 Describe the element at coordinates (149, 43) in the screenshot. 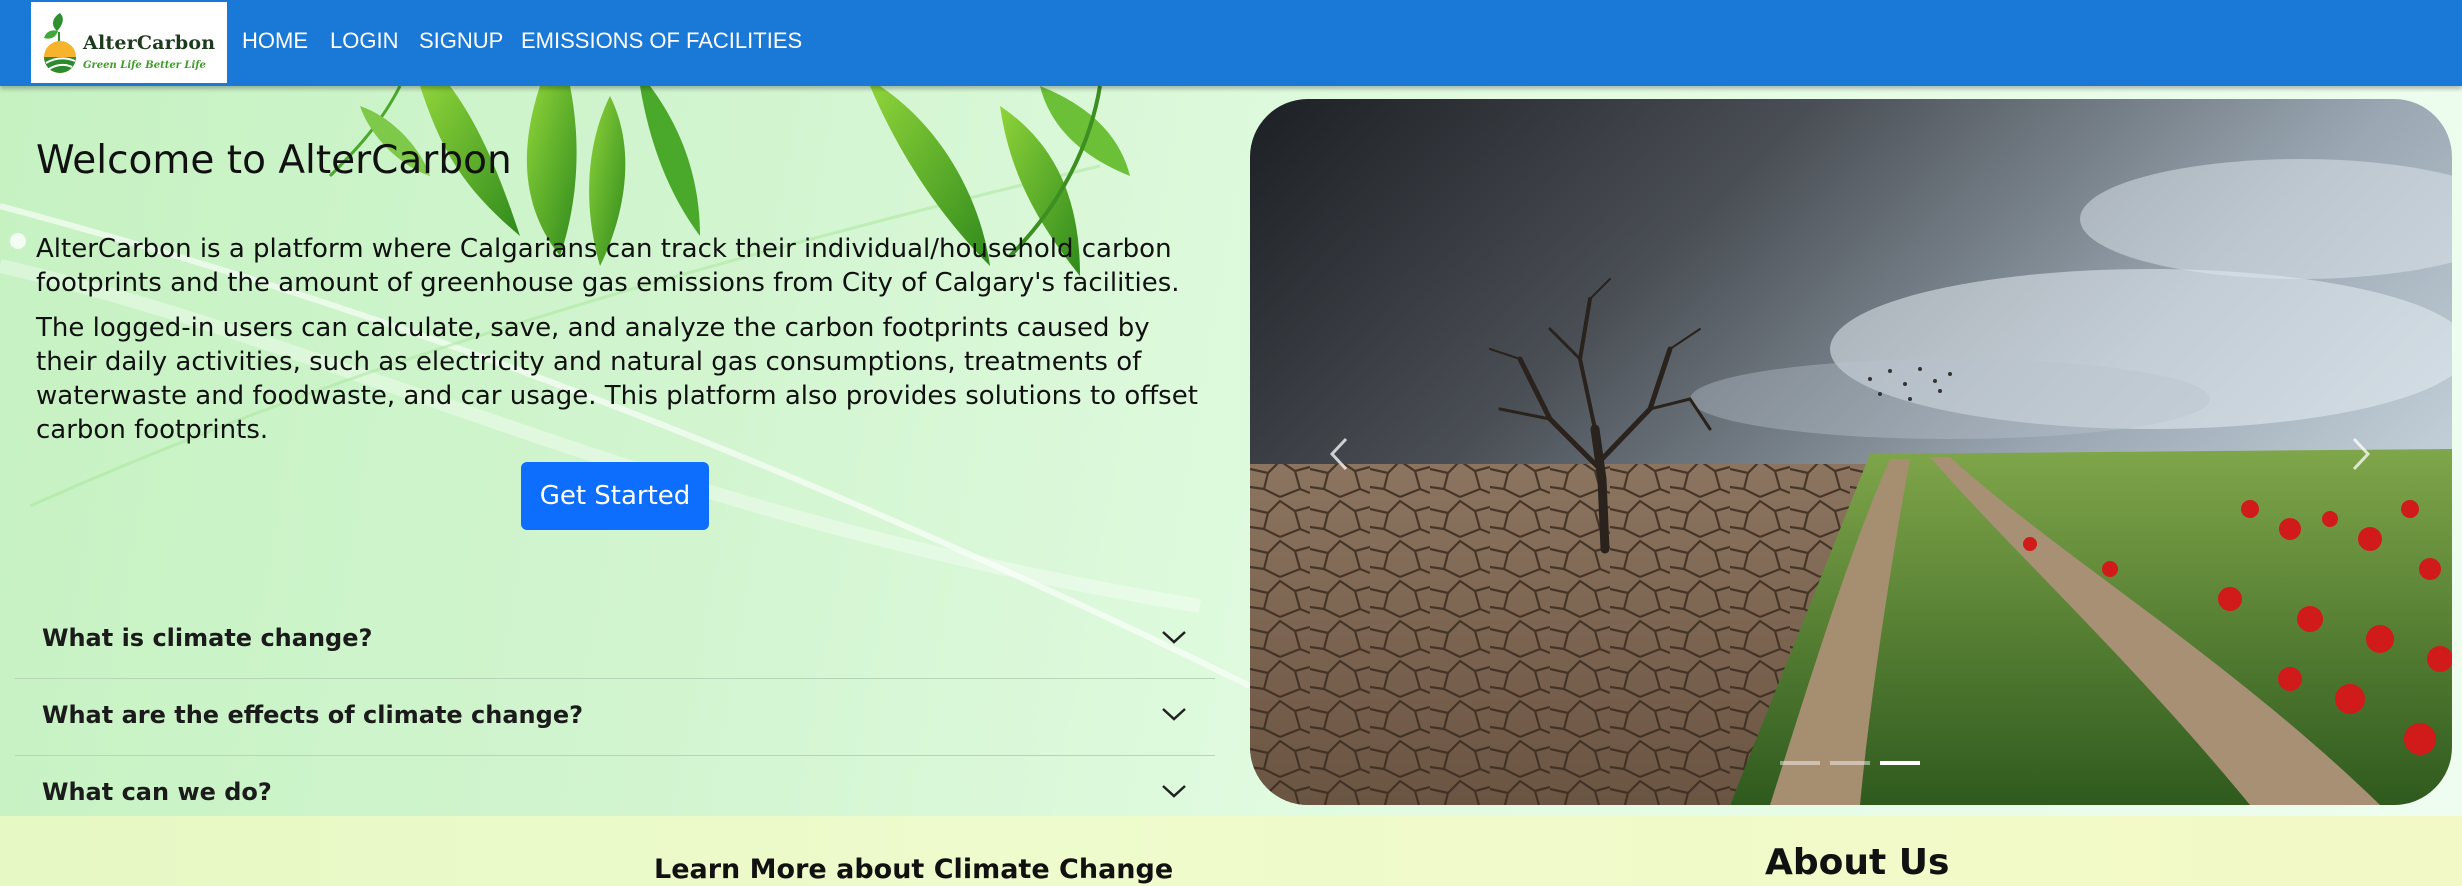

I see `logo-brand: AlterCarbon` at that location.